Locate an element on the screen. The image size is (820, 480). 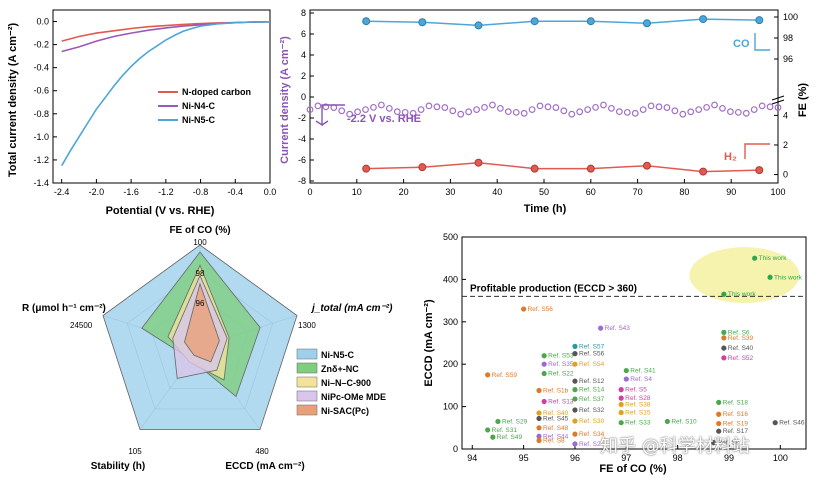
panel-a-xtick-label: -2.0 is located at coordinates (97, 192).